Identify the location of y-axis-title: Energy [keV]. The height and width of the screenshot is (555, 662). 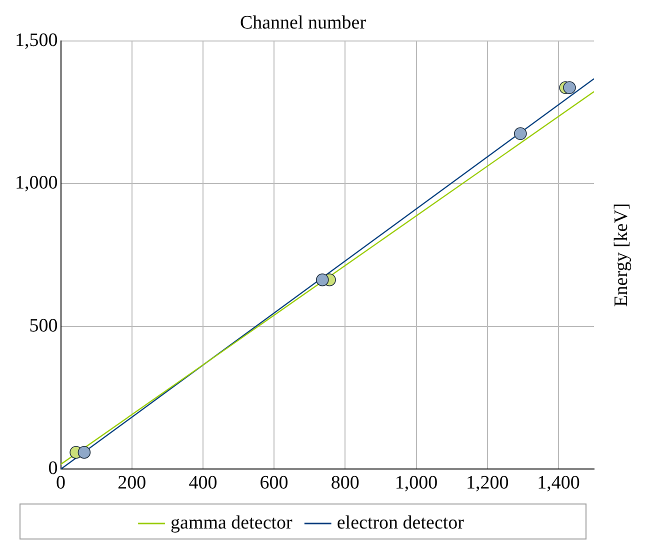
(621, 255).